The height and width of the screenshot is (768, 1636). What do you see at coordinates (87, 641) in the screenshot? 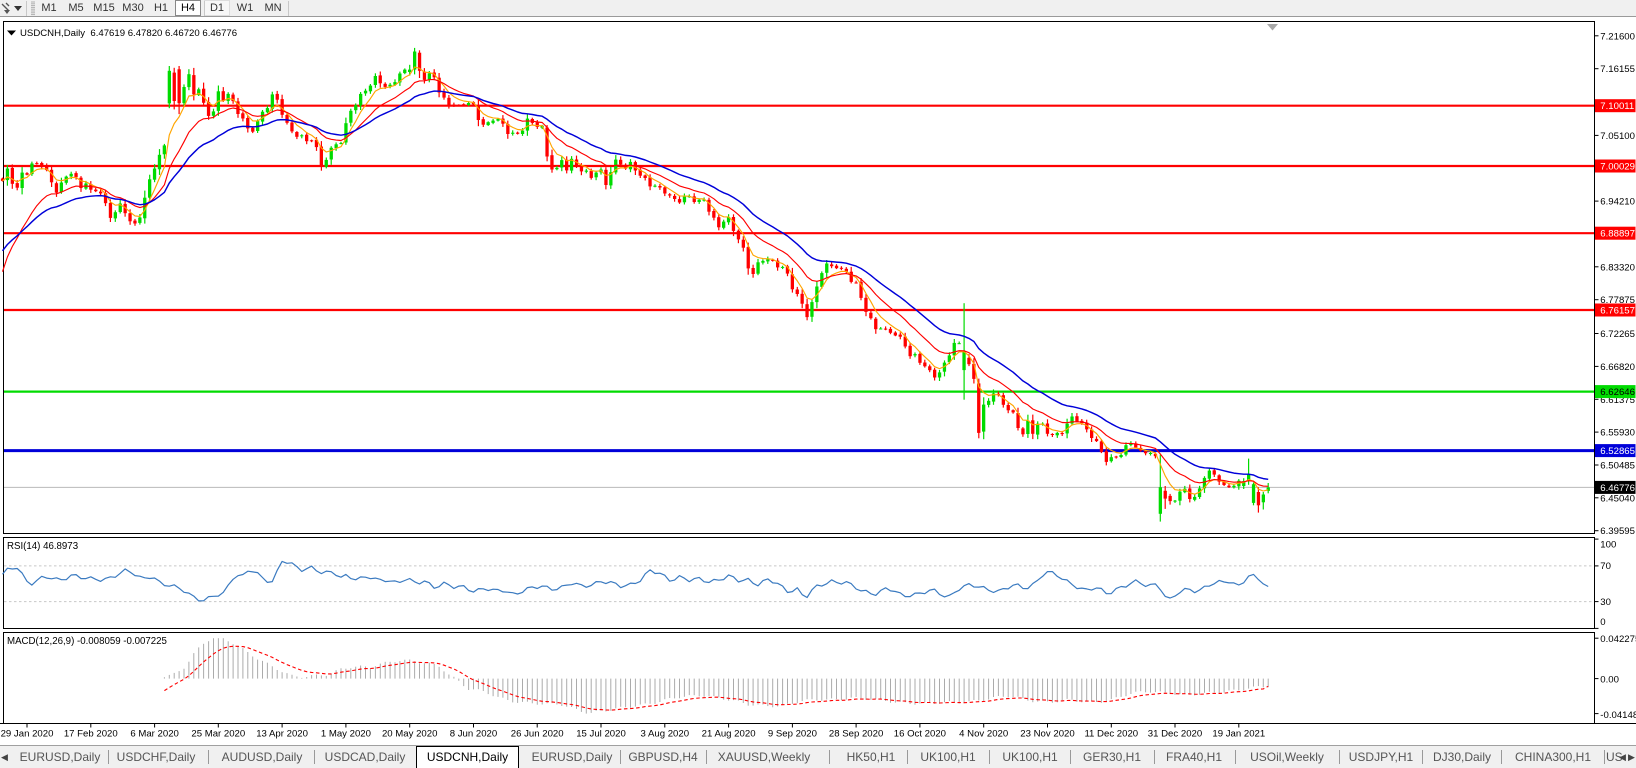
I see `svg-text:MACD(12,26,9) -0.008059 -0.007: MACD(12,26,9) -0.008059 -0.007225` at bounding box center [87, 641].